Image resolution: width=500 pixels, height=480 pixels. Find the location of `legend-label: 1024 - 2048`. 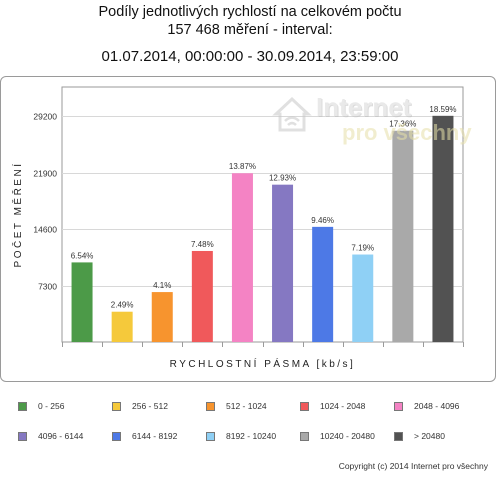

legend-label: 1024 - 2048 is located at coordinates (343, 406).